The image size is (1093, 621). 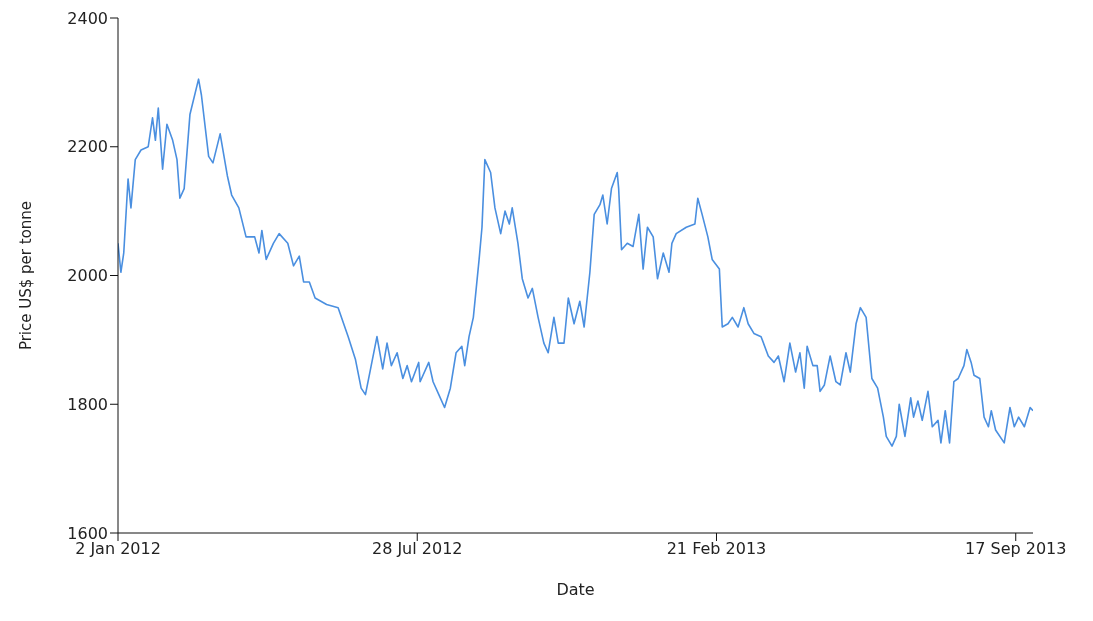 What do you see at coordinates (26, 275) in the screenshot?
I see `y-axis-title: Price US$ per tonne` at bounding box center [26, 275].